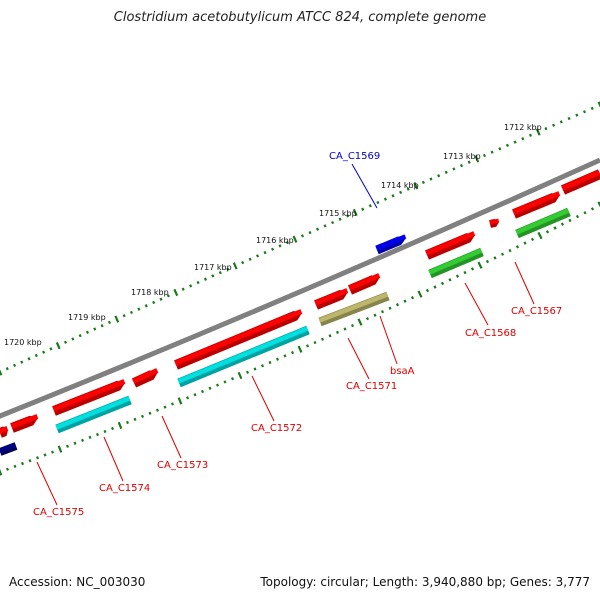 Image resolution: width=600 pixels, height=600 pixels. What do you see at coordinates (23, 342) in the screenshot?
I see `scale-label: 1720 kbp` at bounding box center [23, 342].